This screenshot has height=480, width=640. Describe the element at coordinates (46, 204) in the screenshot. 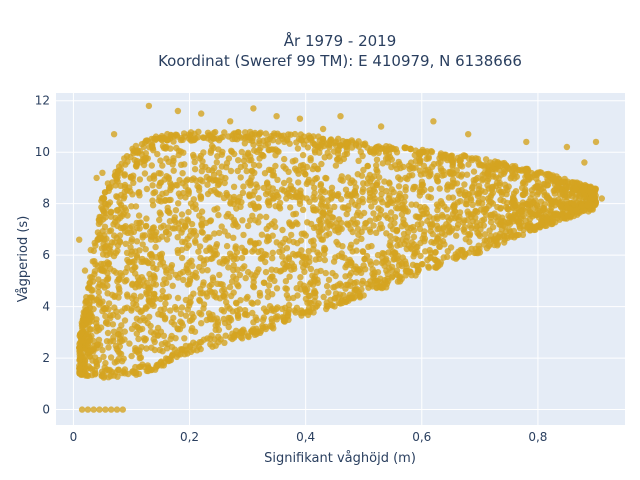

I see `y-tick-label: 8` at that location.